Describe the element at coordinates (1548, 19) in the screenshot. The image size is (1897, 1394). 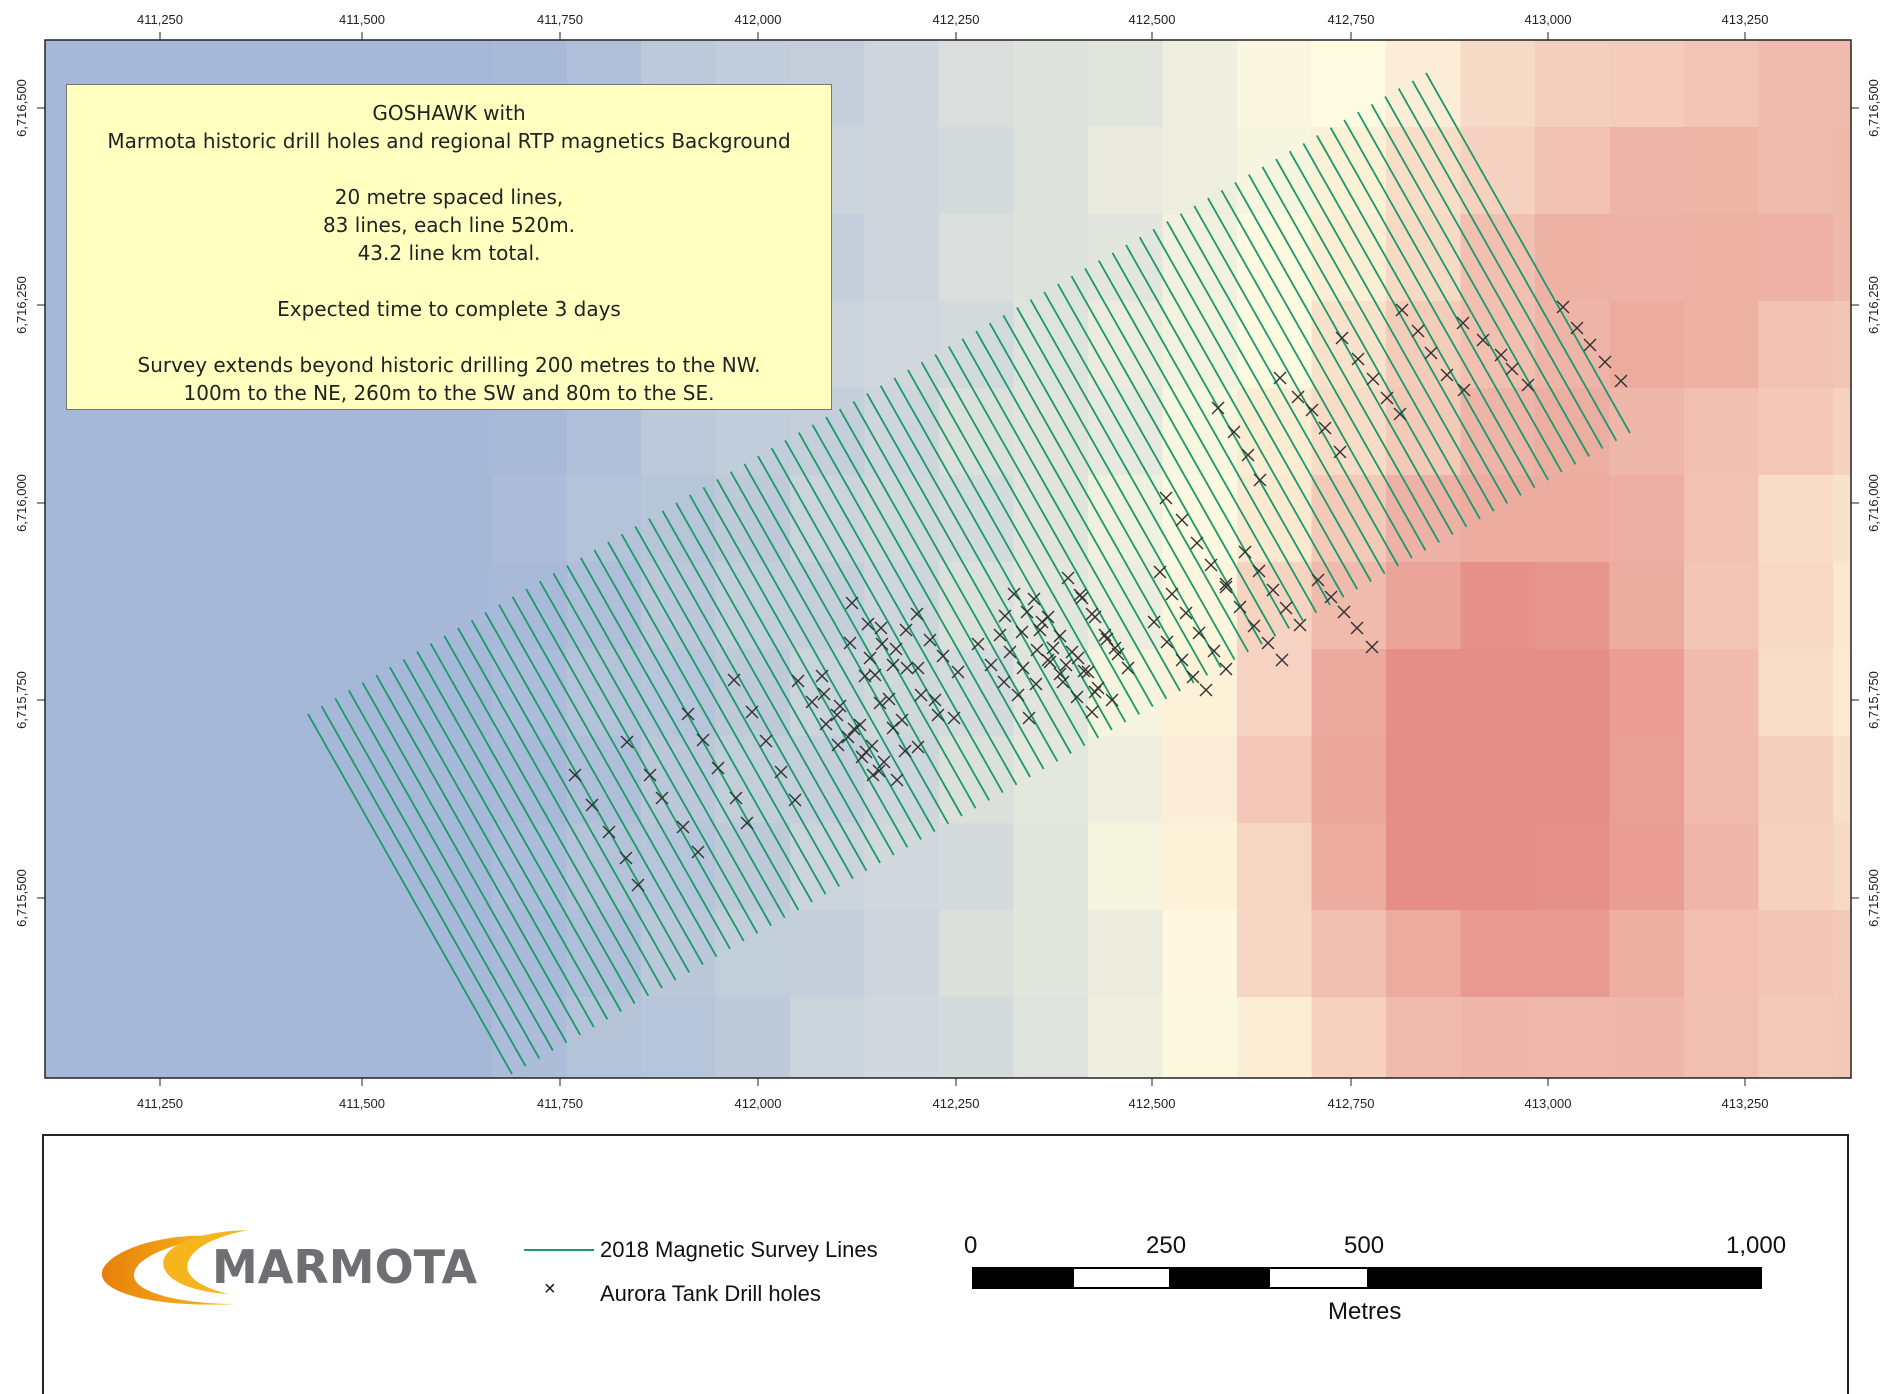
I see `x-tick-label-top: 413,000` at that location.